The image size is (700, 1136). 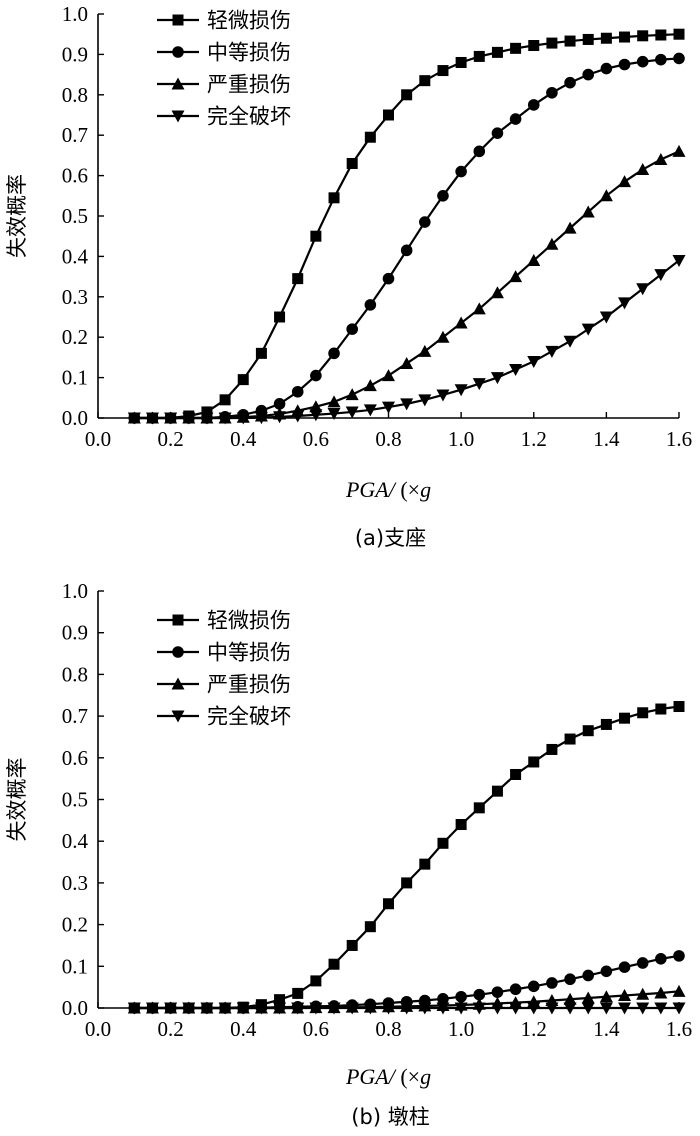 What do you see at coordinates (178, 716) in the screenshot?
I see `legend-marker-triangle-down` at bounding box center [178, 716].